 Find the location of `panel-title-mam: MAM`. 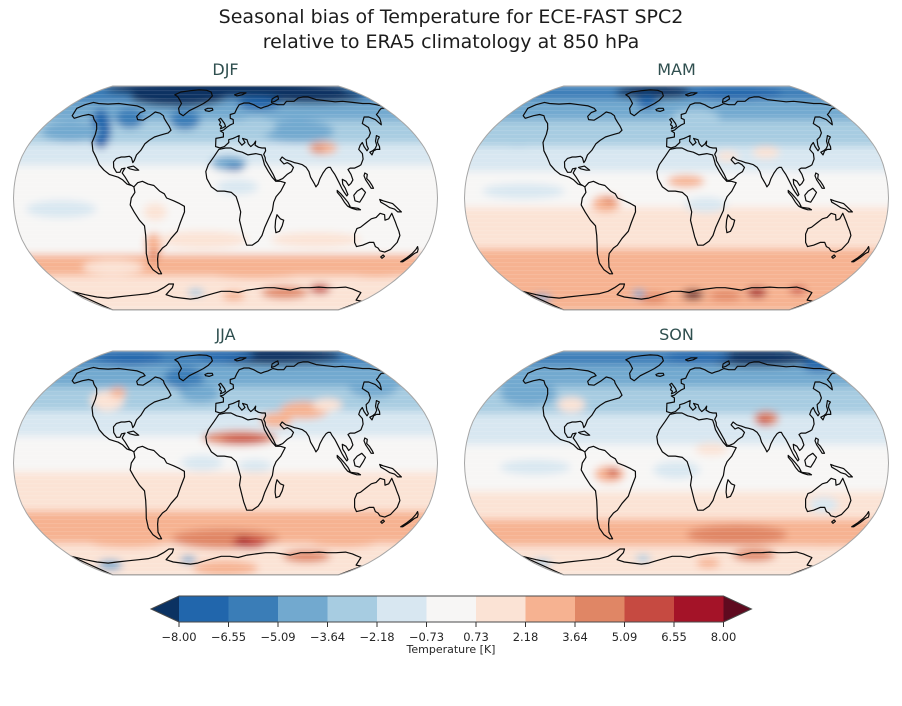

panel-title-mam: MAM is located at coordinates (676, 69).